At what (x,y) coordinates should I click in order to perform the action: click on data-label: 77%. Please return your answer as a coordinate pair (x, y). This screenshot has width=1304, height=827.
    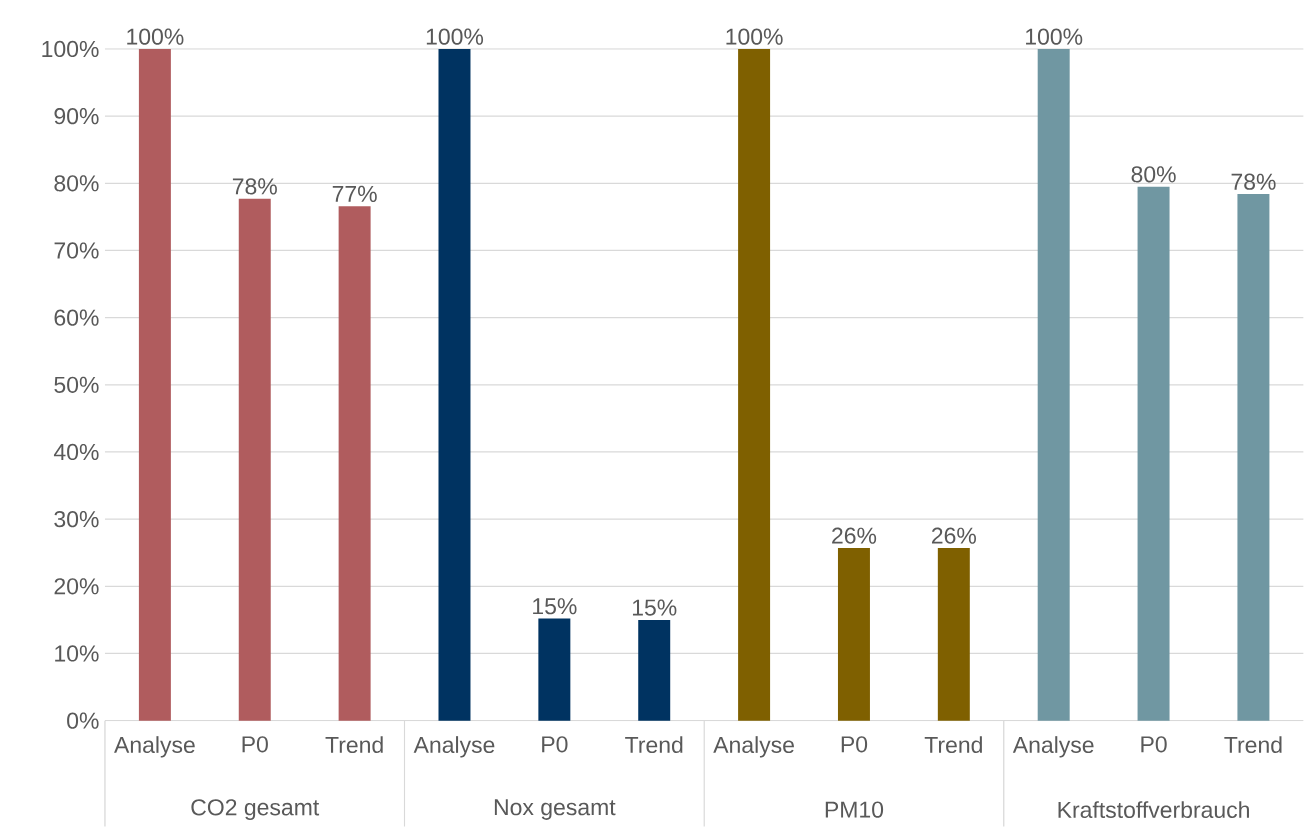
    Looking at the image, I should click on (354, 193).